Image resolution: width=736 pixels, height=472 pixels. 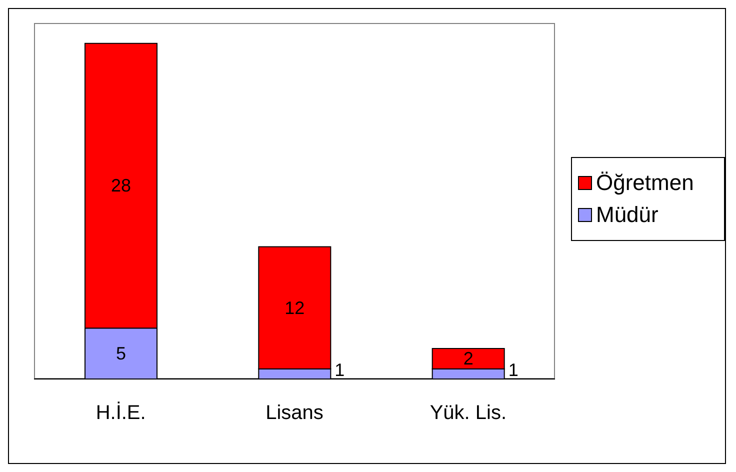 I want to click on data-label: 28, so click(x=121, y=186).